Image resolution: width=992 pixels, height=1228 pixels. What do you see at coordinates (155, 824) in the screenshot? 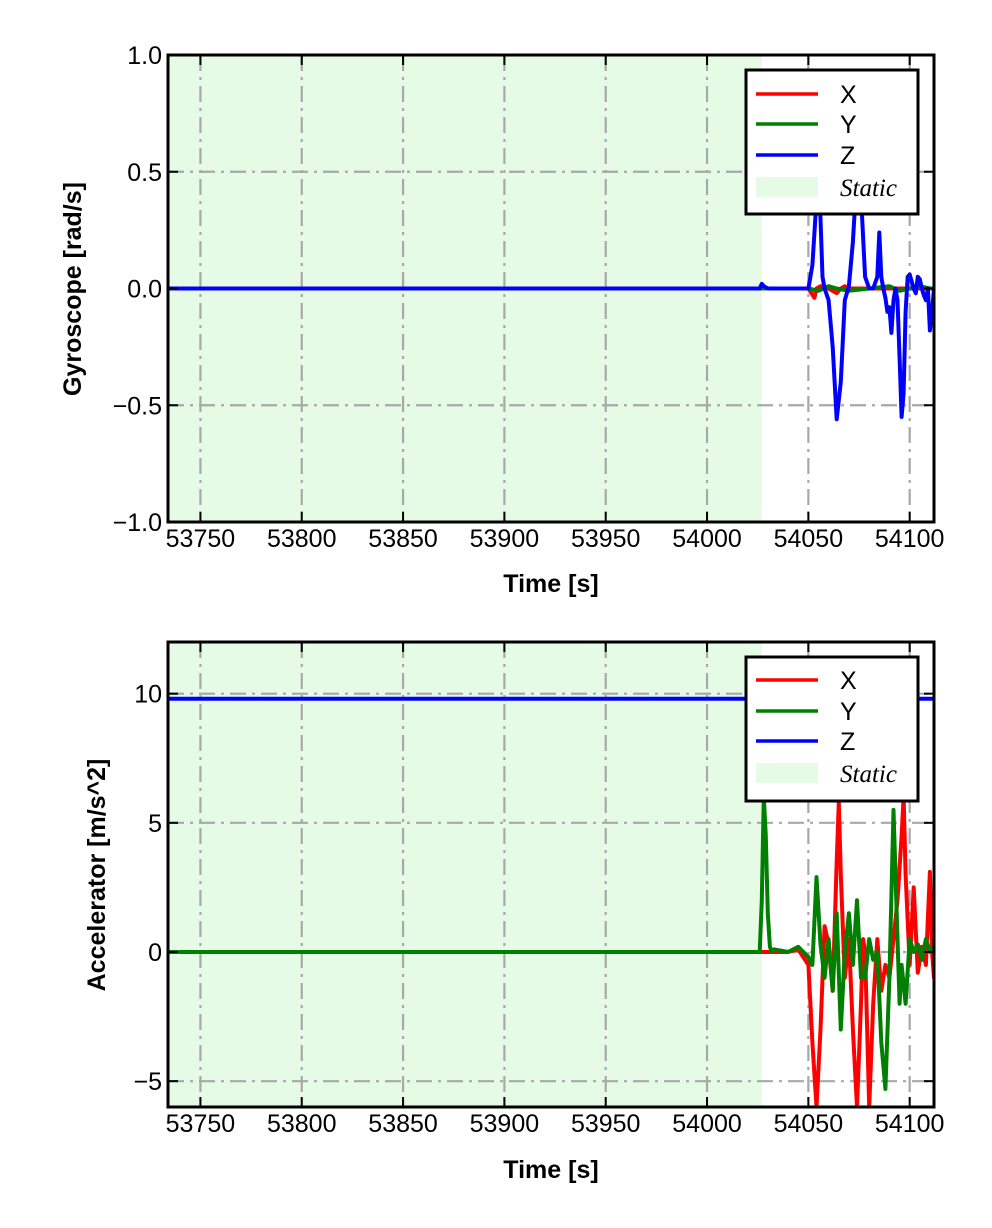
I see `y-tick-label: 5` at bounding box center [155, 824].